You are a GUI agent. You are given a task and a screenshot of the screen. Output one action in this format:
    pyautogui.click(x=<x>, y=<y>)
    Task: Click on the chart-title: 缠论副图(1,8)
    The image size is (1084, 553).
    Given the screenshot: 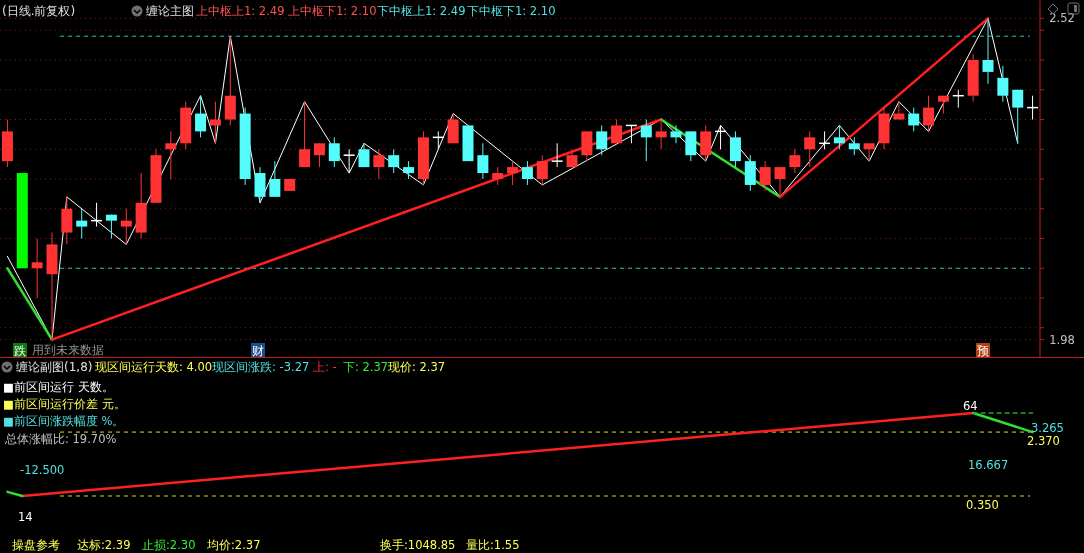 What is the action you would take?
    pyautogui.click(x=54, y=367)
    